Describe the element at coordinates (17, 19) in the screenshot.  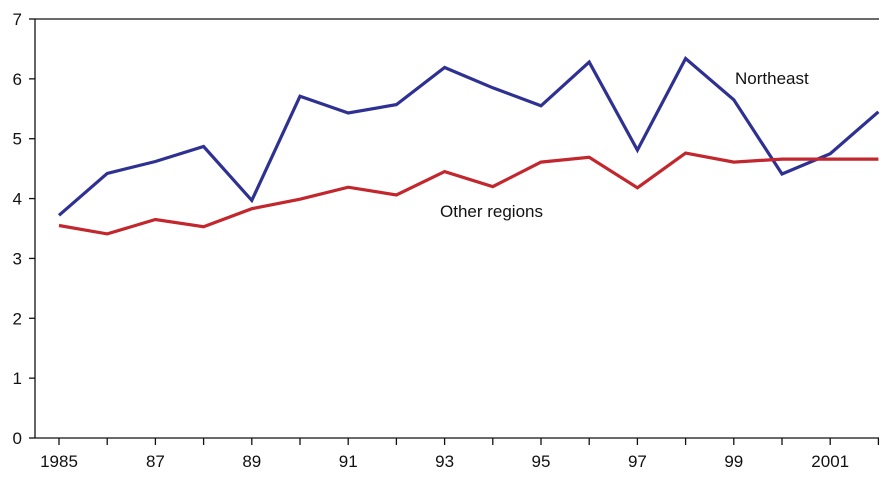
I see `y-tick-label: 7` at that location.